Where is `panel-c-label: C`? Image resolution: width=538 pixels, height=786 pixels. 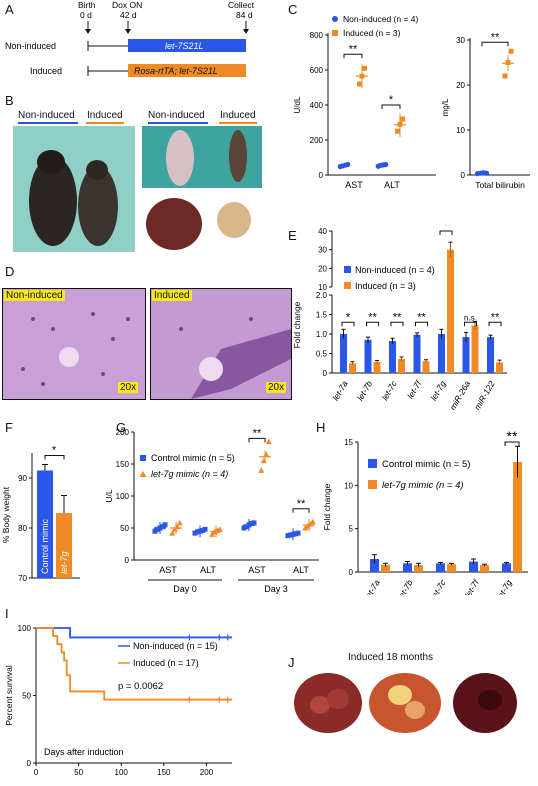 panel-c-label: C is located at coordinates (293, 9).